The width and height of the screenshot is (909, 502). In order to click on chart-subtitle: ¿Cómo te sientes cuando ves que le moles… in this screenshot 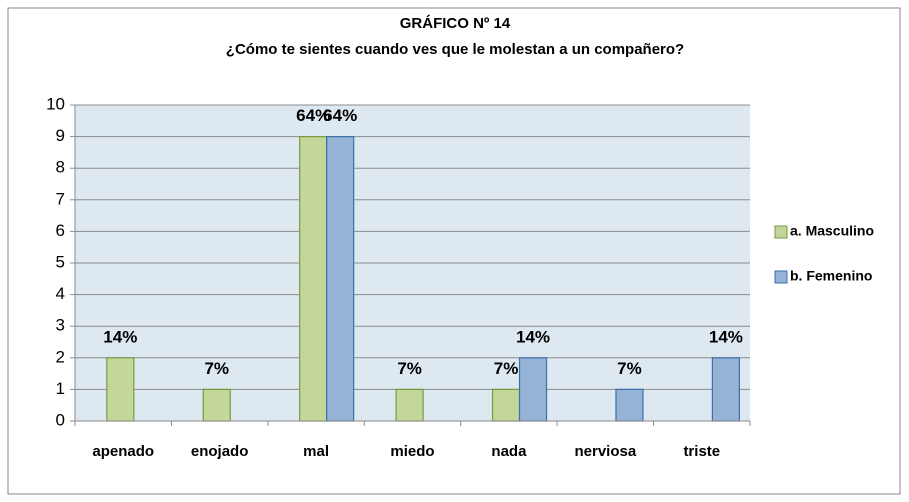, I will do `click(455, 49)`.